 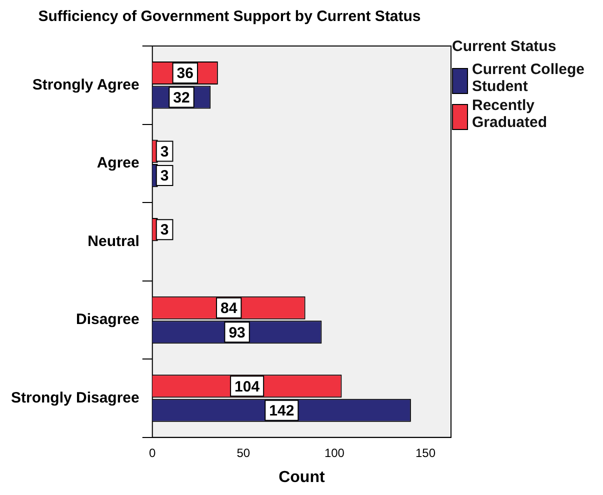 What do you see at coordinates (152, 453) in the screenshot?
I see `x-tick-label: 0` at bounding box center [152, 453].